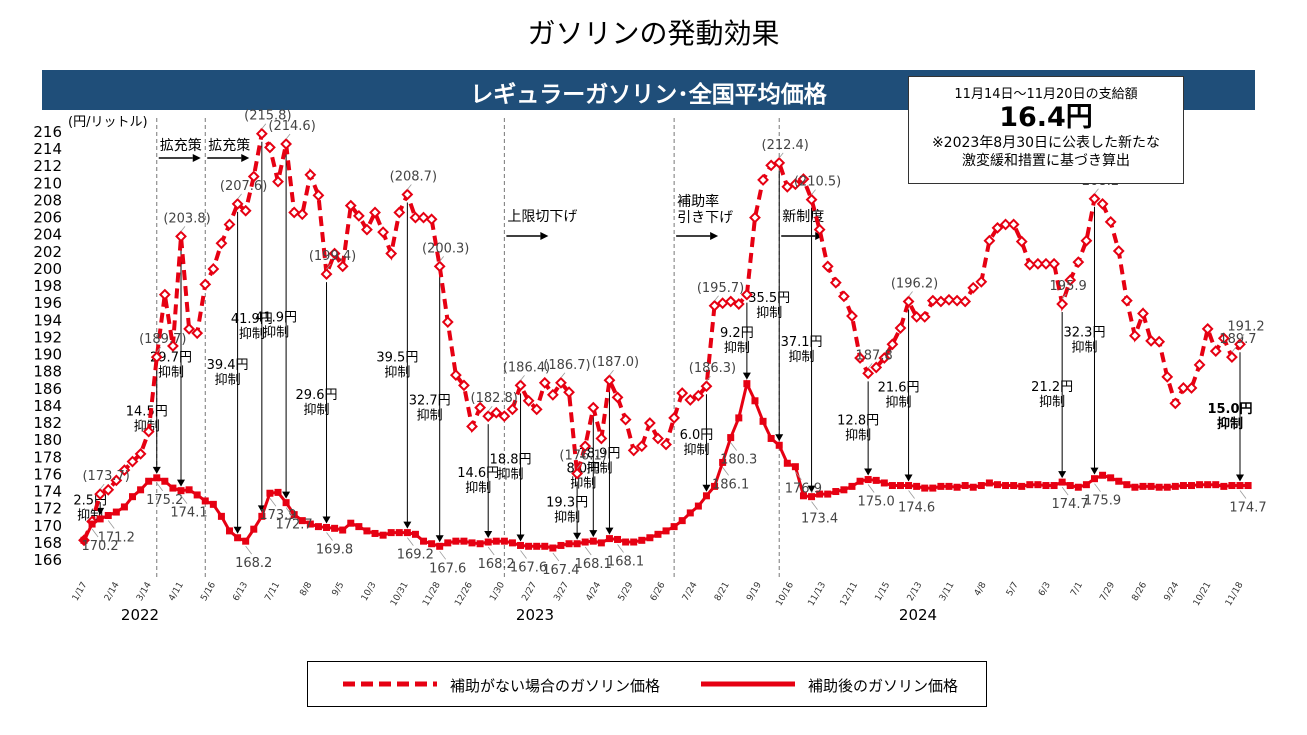 The height and width of the screenshot is (735, 1307). What do you see at coordinates (1107, 591) in the screenshot?
I see `x-tick-label: 7/29` at bounding box center [1107, 591].